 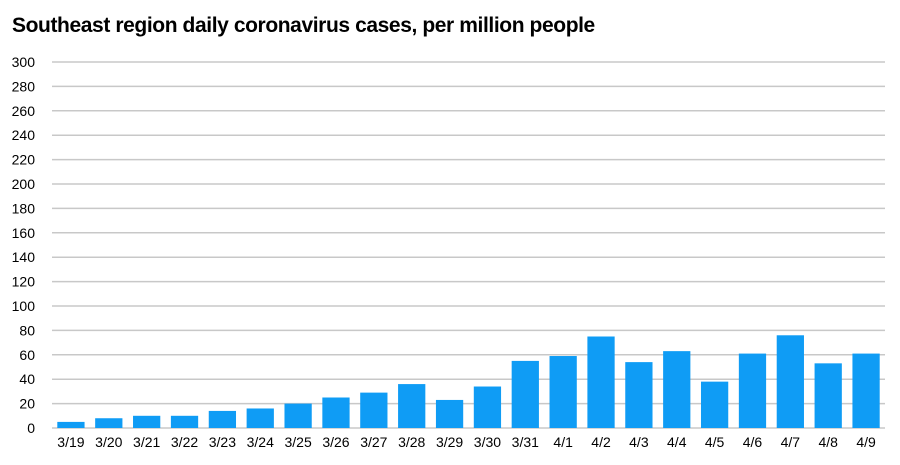 What do you see at coordinates (487, 442) in the screenshot?
I see `x-tick-label: 3/30` at bounding box center [487, 442].